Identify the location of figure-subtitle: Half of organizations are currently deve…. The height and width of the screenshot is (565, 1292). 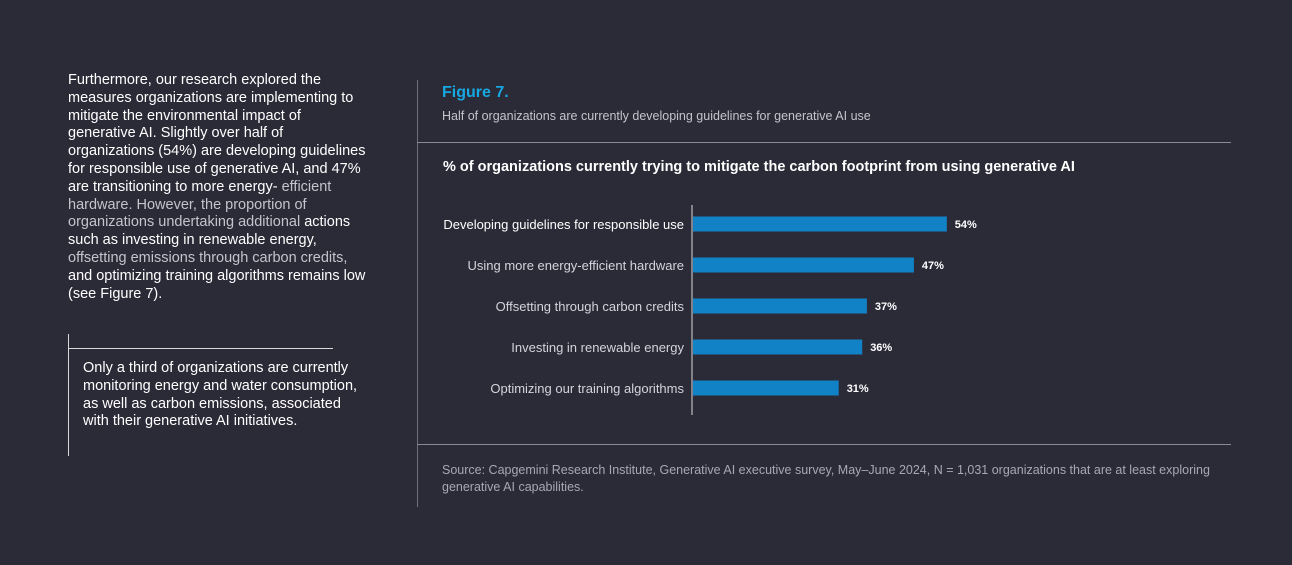
(656, 116).